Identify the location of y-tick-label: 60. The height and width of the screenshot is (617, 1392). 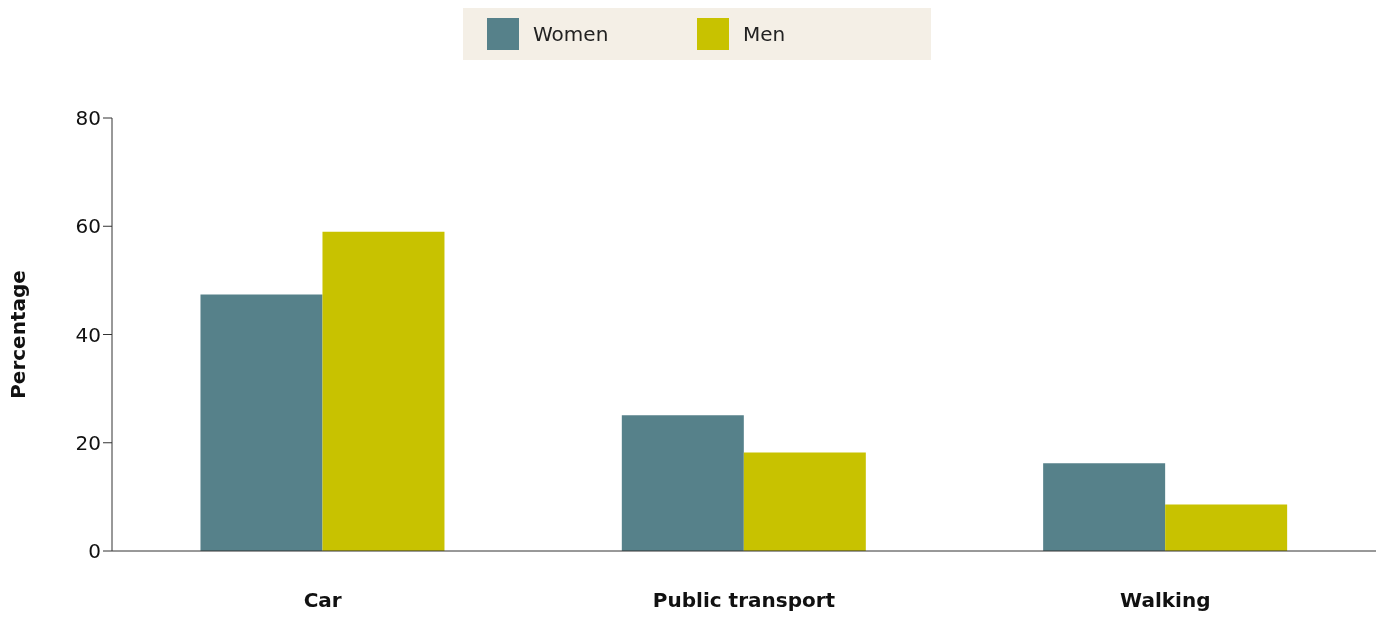
(88, 226).